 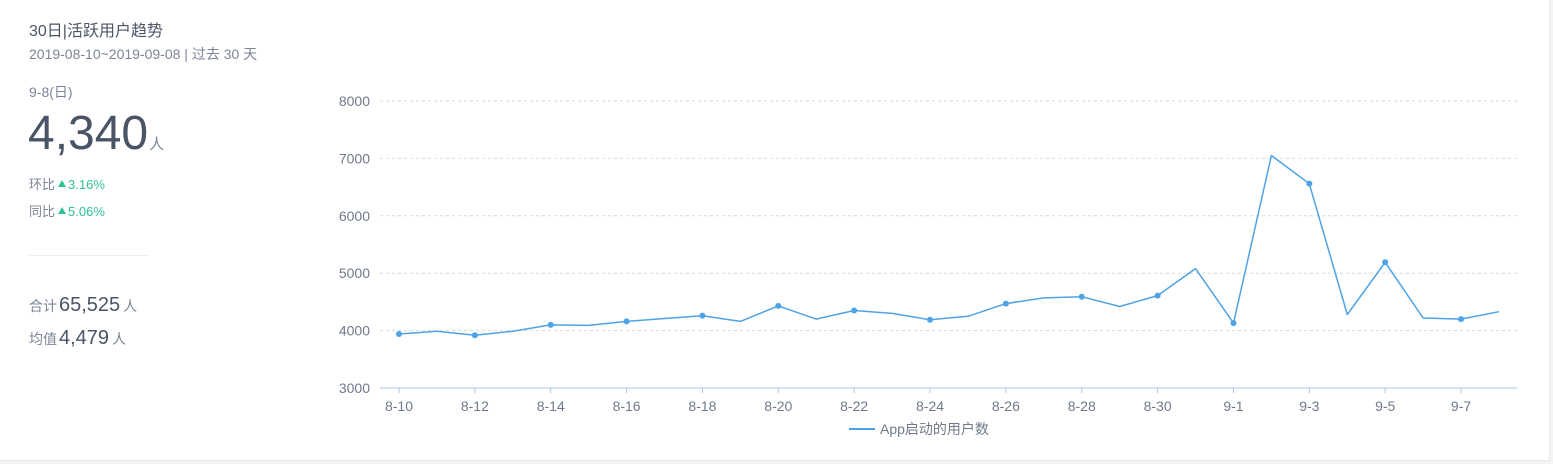 I want to click on x-tick-label: 8-16, so click(x=627, y=406).